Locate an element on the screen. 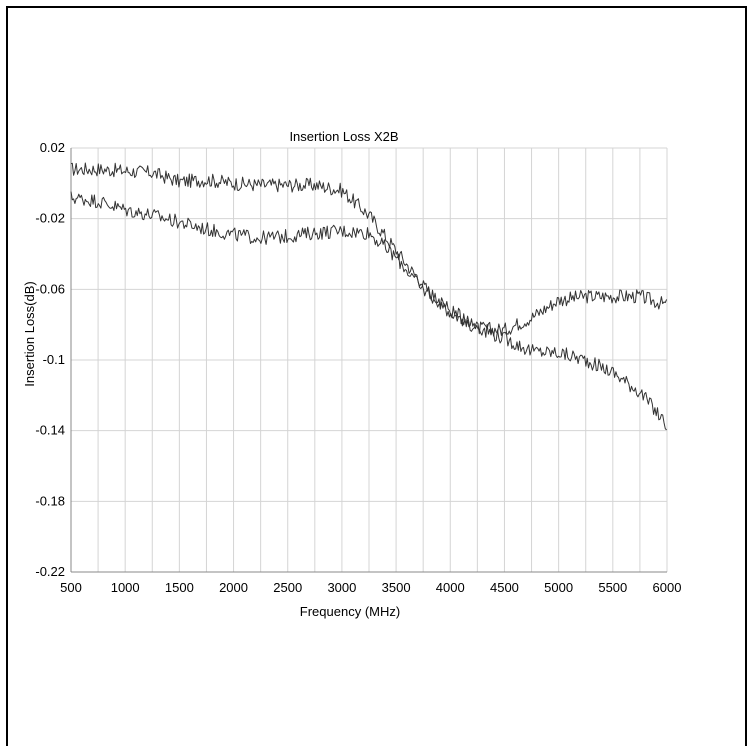 This screenshot has width=755, height=746. chart-title: Insertion Loss X2B is located at coordinates (343, 136).